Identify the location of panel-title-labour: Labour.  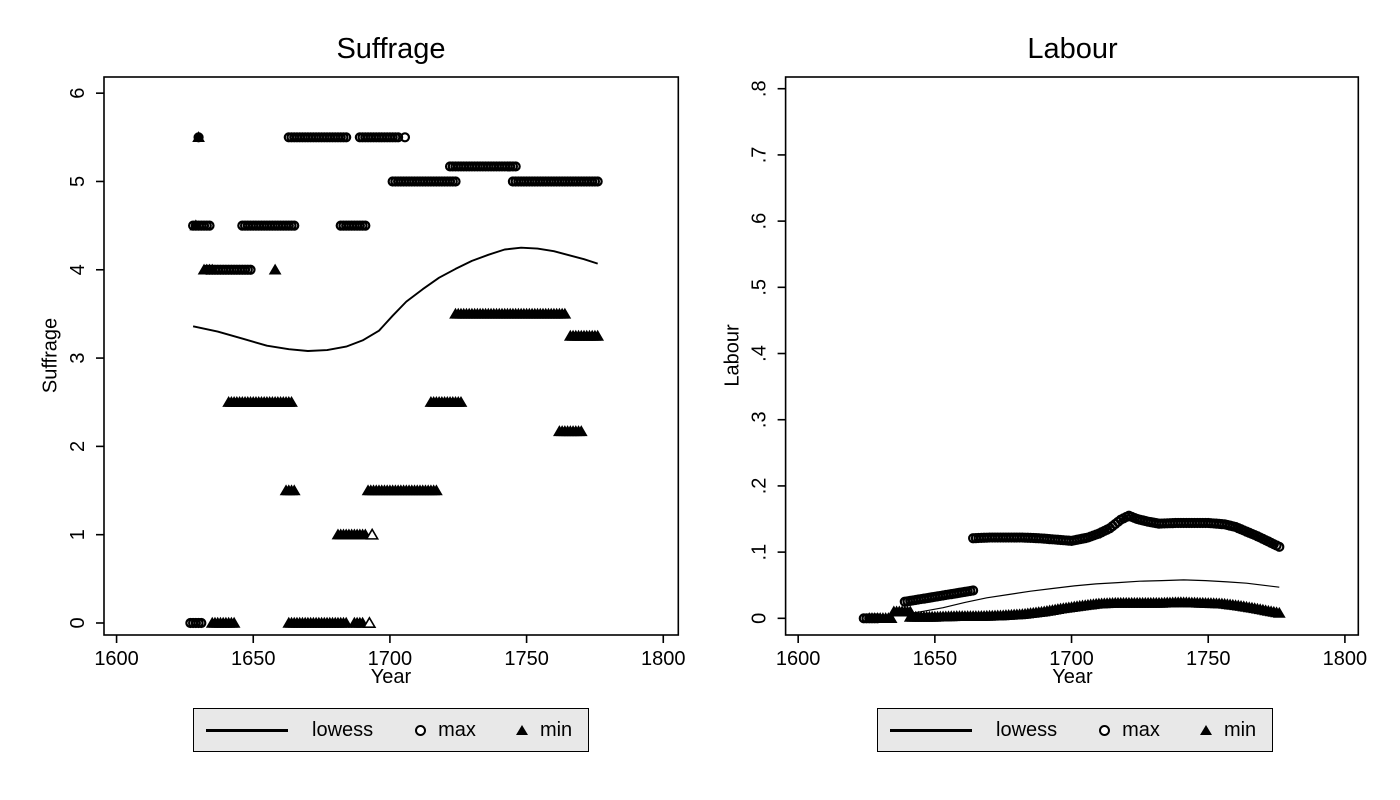
(1072, 49).